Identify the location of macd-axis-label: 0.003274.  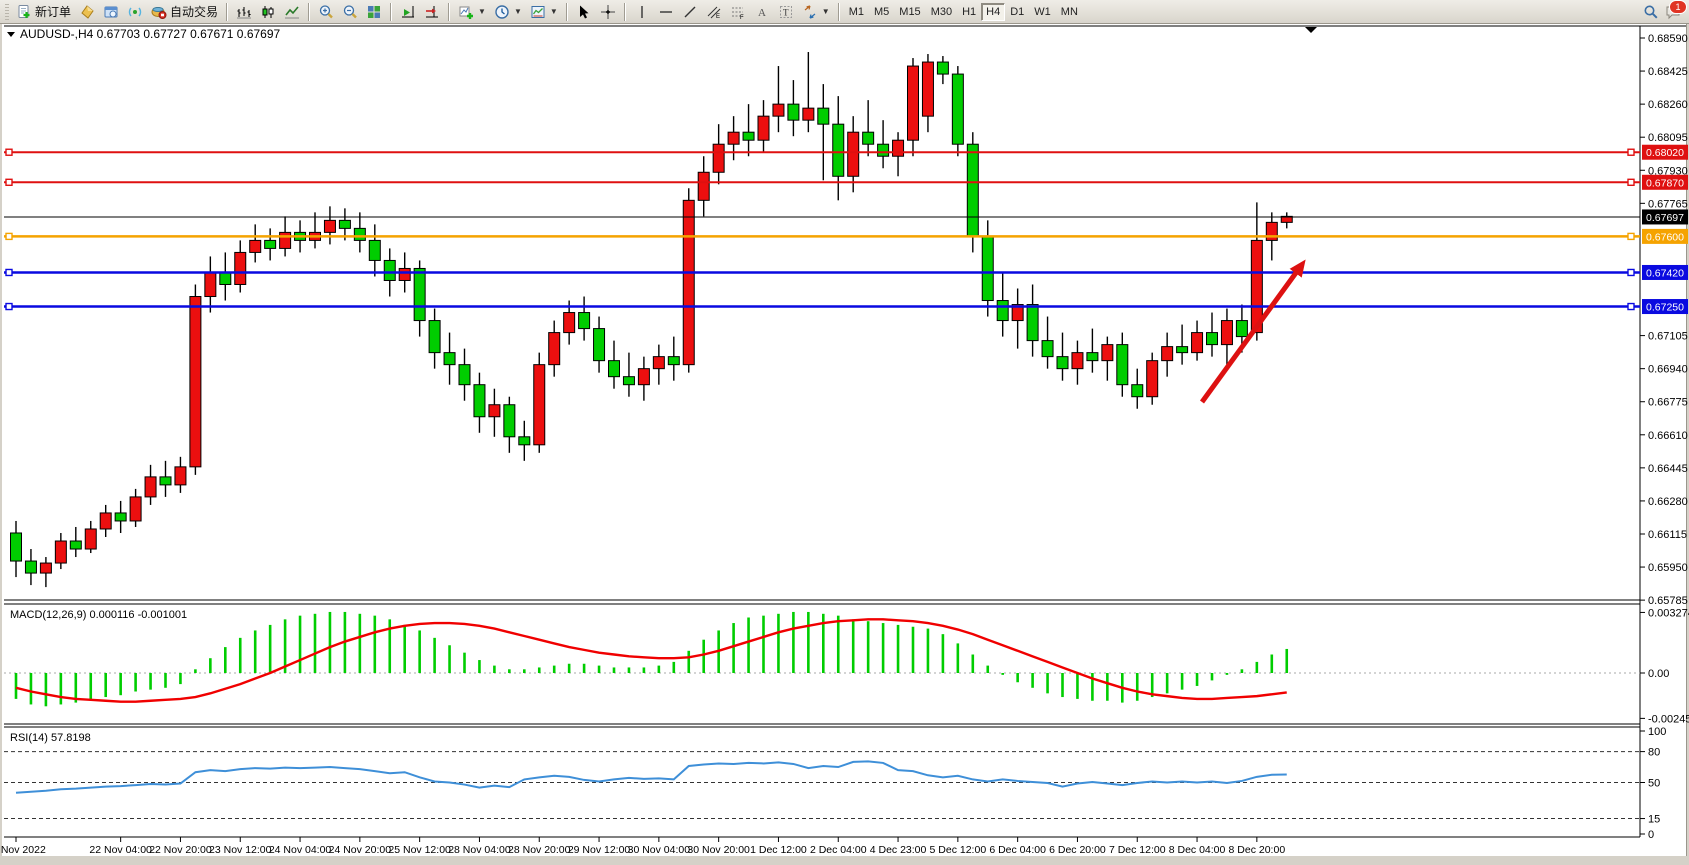
(1668, 613).